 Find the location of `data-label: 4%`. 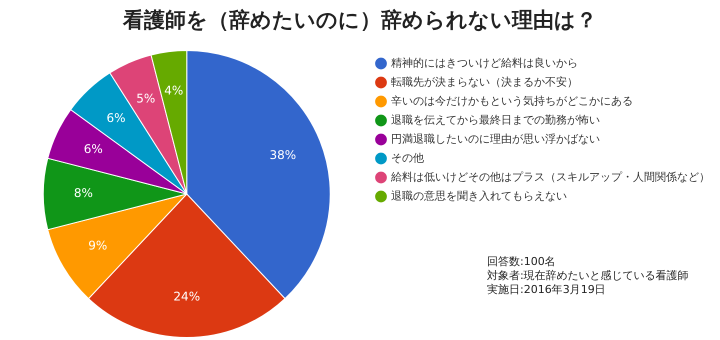

data-label: 4% is located at coordinates (174, 91).